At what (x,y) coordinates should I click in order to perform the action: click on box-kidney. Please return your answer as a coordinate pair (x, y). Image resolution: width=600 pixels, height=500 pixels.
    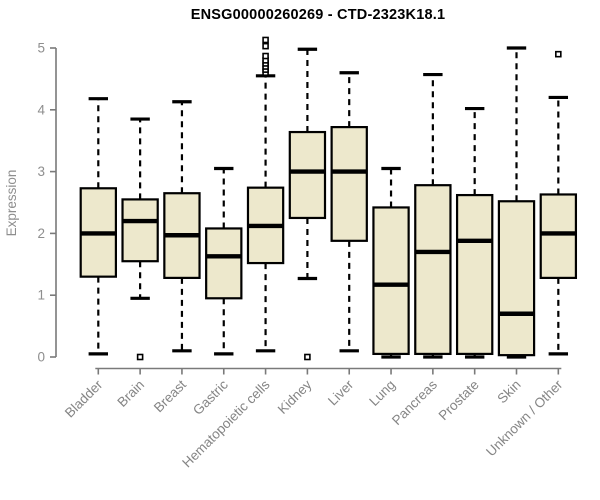
    Looking at the image, I should click on (307, 204).